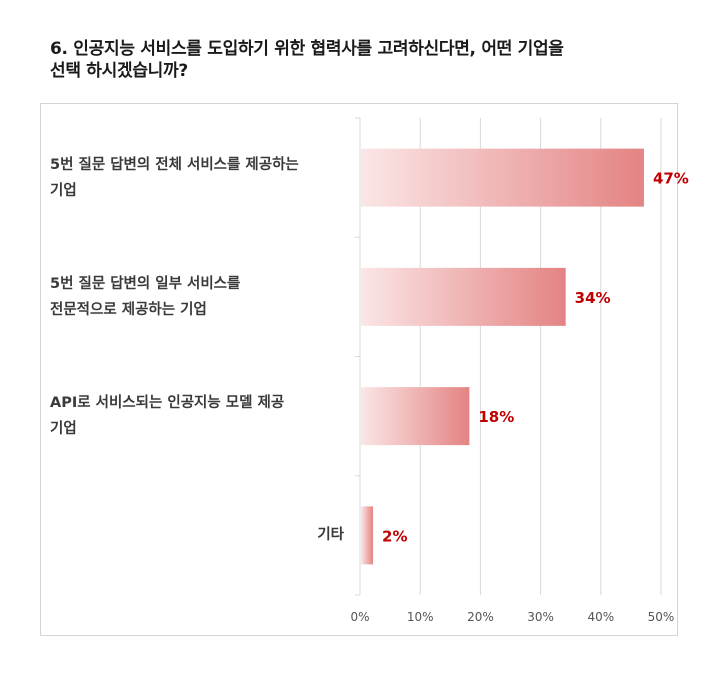 This screenshot has height=695, width=721. What do you see at coordinates (593, 298) in the screenshot?
I see `value-label: 34%` at bounding box center [593, 298].